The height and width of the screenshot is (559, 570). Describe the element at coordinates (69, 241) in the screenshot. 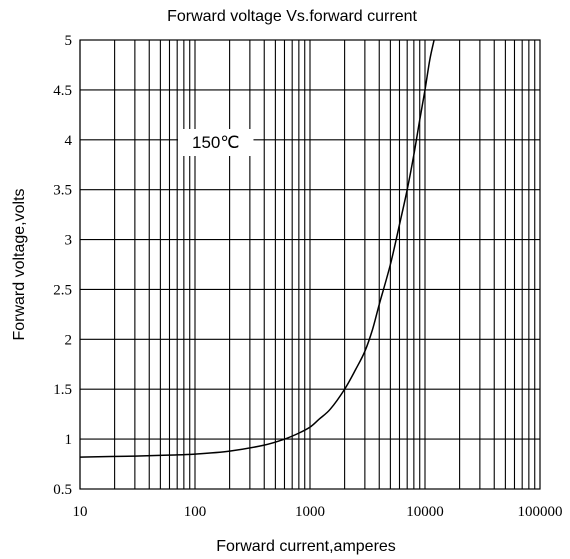

I see `y-tick-label: 3` at that location.